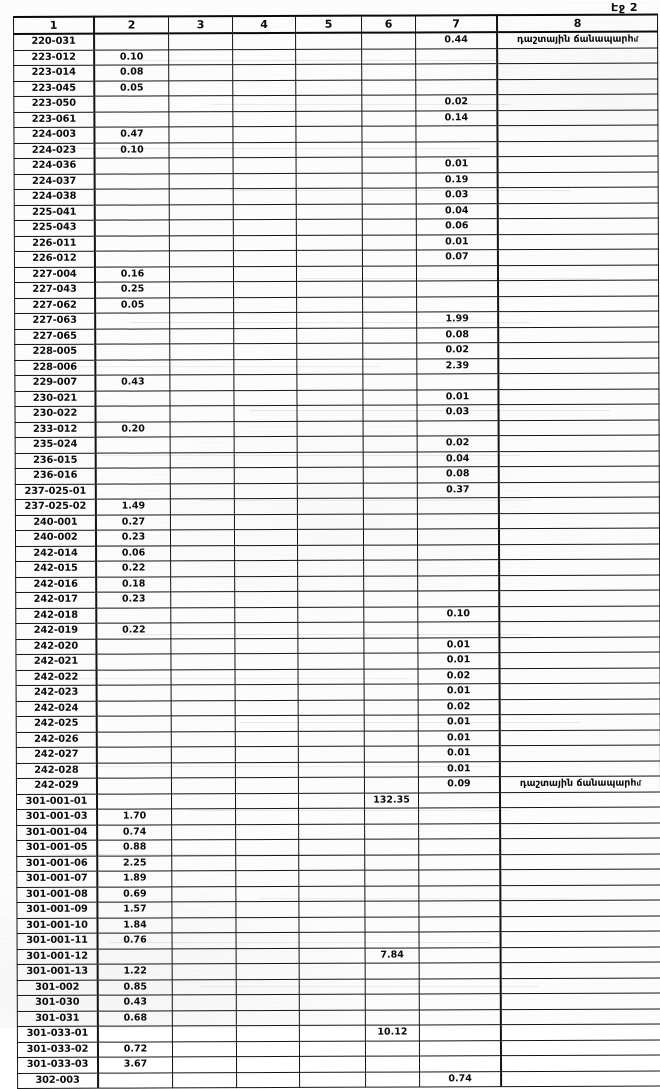 The width and height of the screenshot is (660, 1089). Describe the element at coordinates (56, 755) in the screenshot. I see `parcel-code-cell: 242-027` at that location.